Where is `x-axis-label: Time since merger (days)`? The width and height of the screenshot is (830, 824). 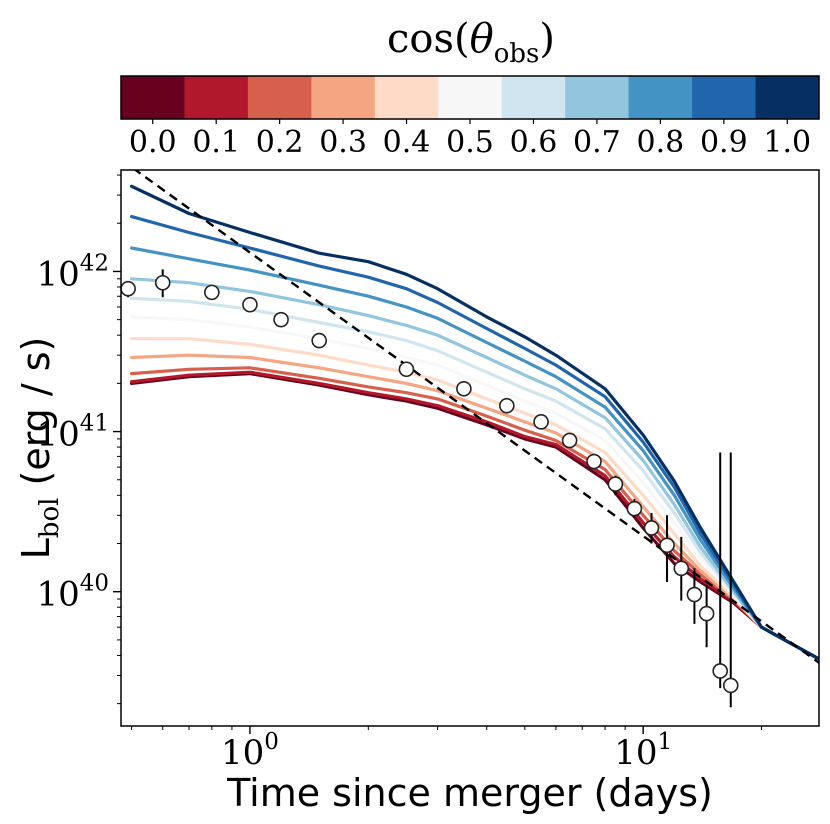 x-axis-label: Time since merger (days) is located at coordinates (469, 793).